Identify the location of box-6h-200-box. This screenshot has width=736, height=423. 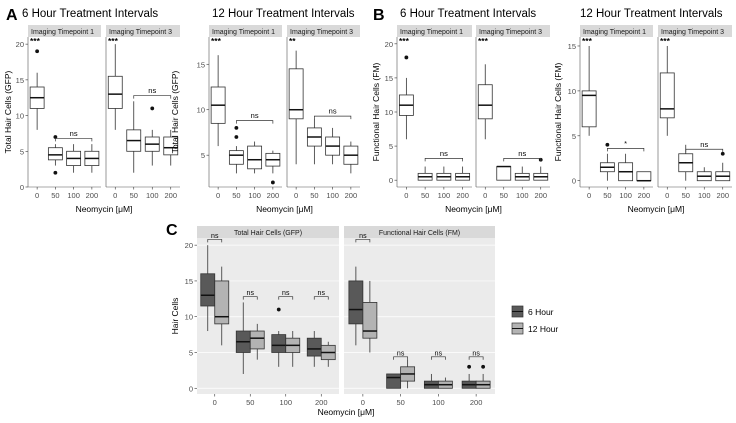
(314, 347).